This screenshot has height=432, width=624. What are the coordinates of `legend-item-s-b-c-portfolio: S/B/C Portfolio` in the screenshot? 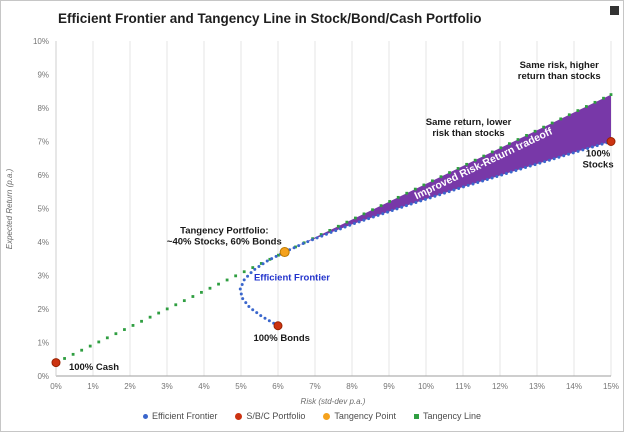 It's located at (270, 416).